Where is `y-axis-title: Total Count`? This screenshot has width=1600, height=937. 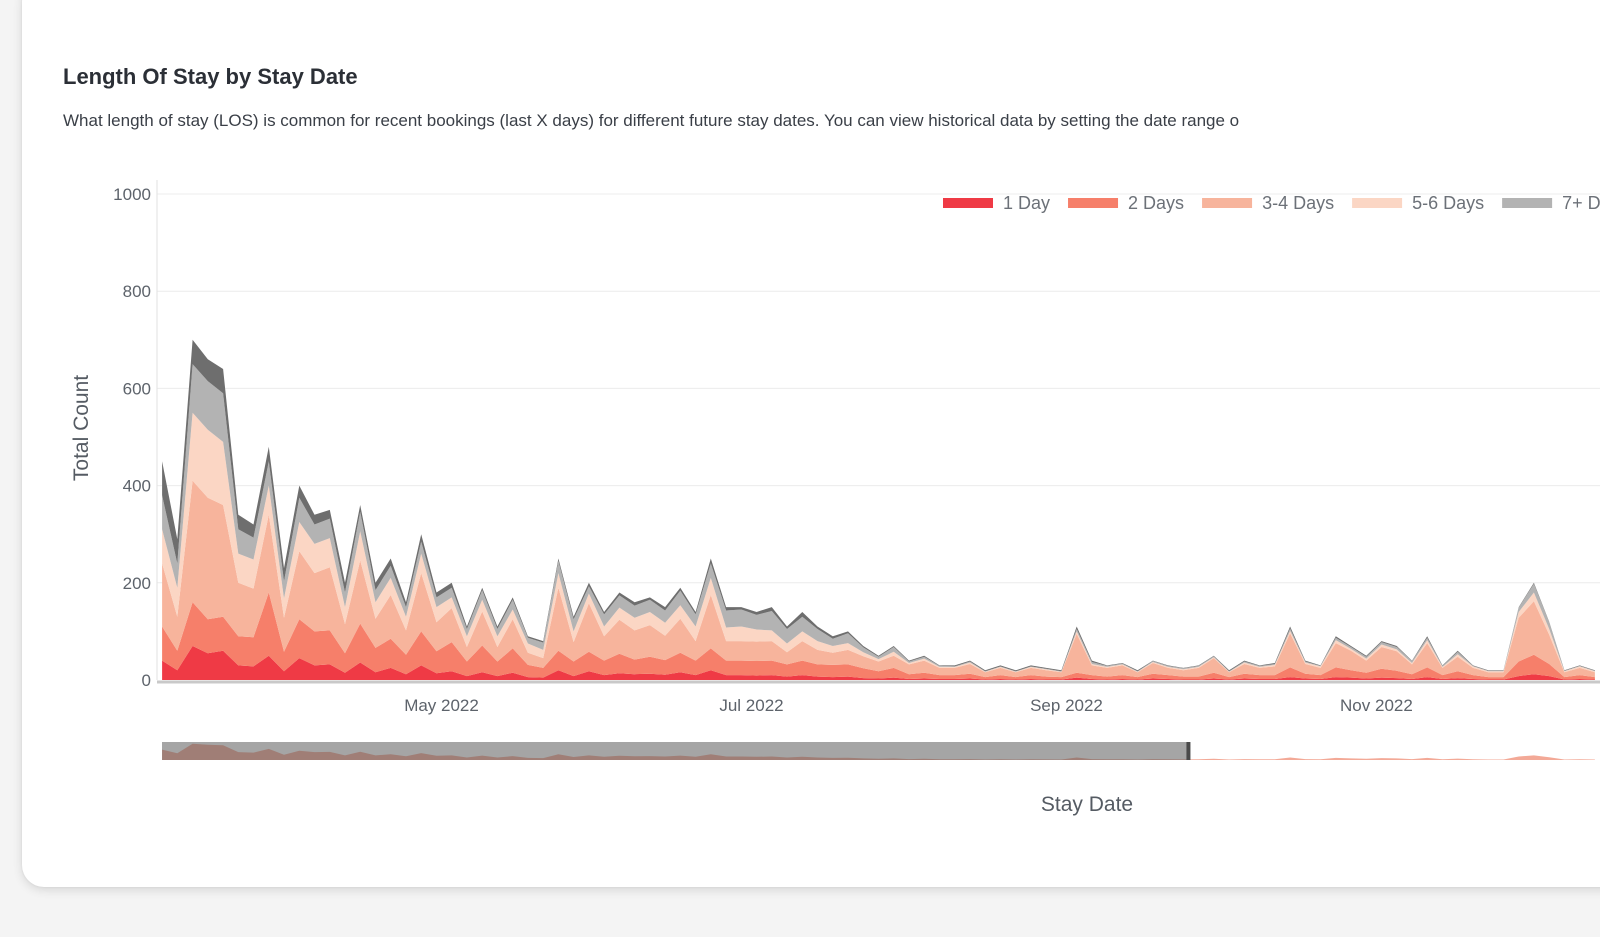 y-axis-title: Total Count is located at coordinates (81, 428).